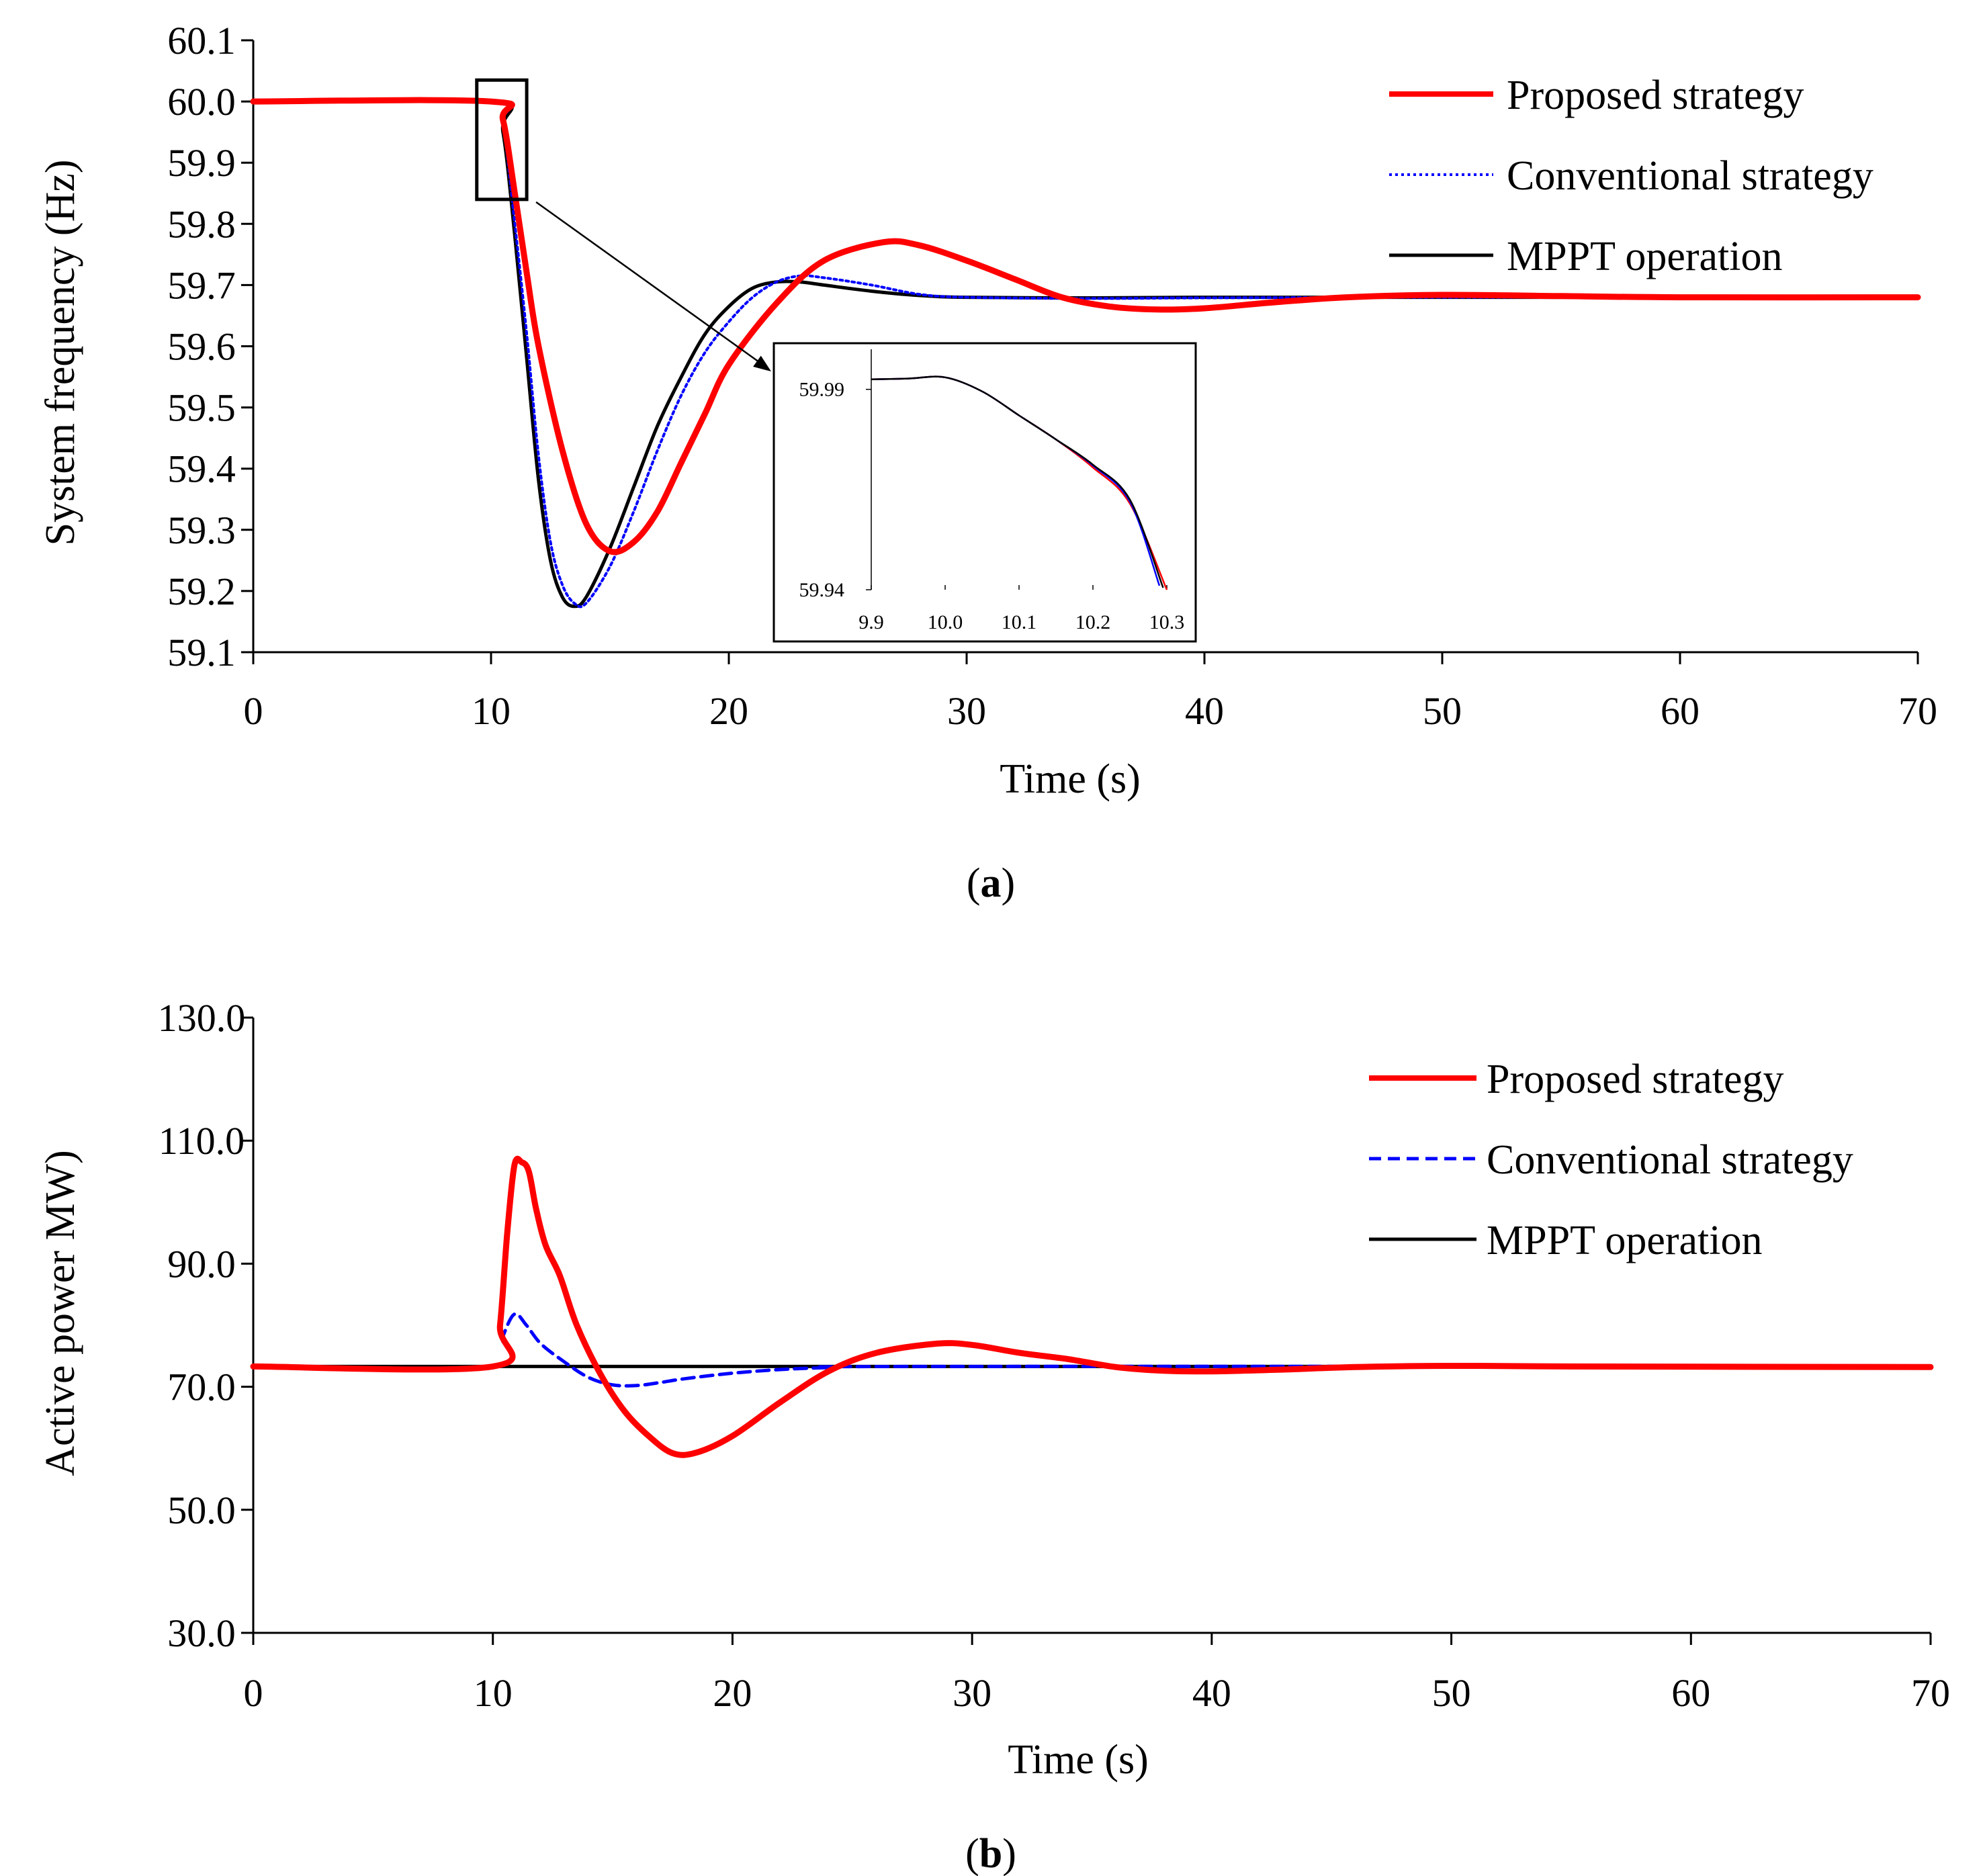 The image size is (1985, 1876). What do you see at coordinates (1670, 1160) in the screenshot?
I see `legend-b-conventional-label: Conventional strategy` at bounding box center [1670, 1160].